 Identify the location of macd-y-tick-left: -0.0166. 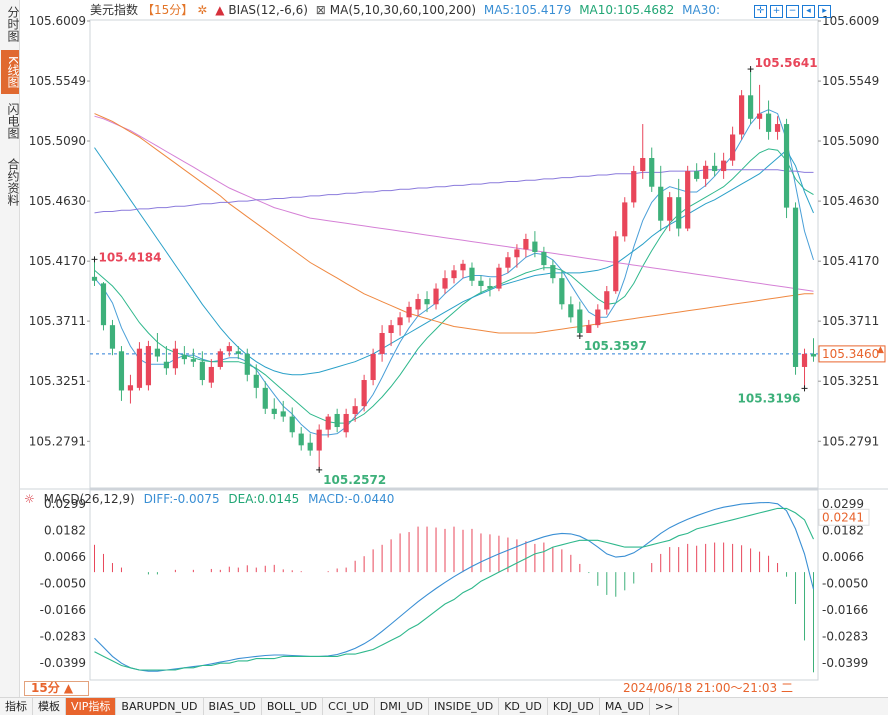
(63, 610).